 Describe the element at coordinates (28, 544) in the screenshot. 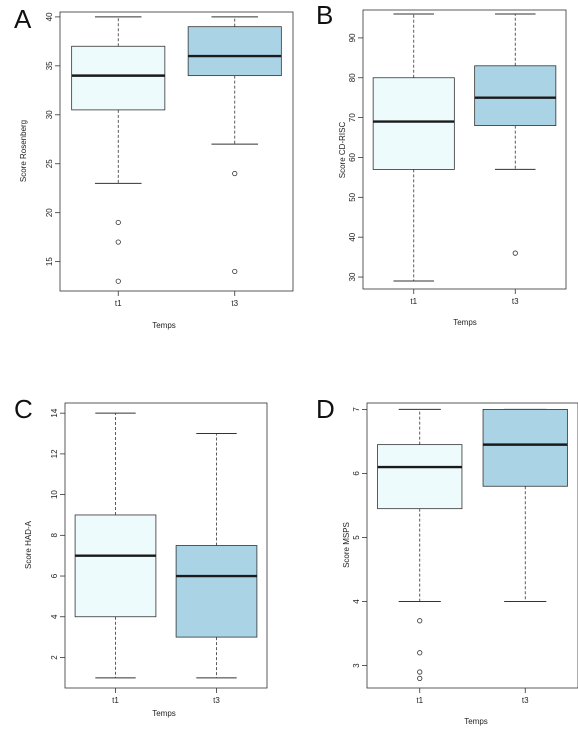

I see `y-axis-label: Score HAD-A` at that location.